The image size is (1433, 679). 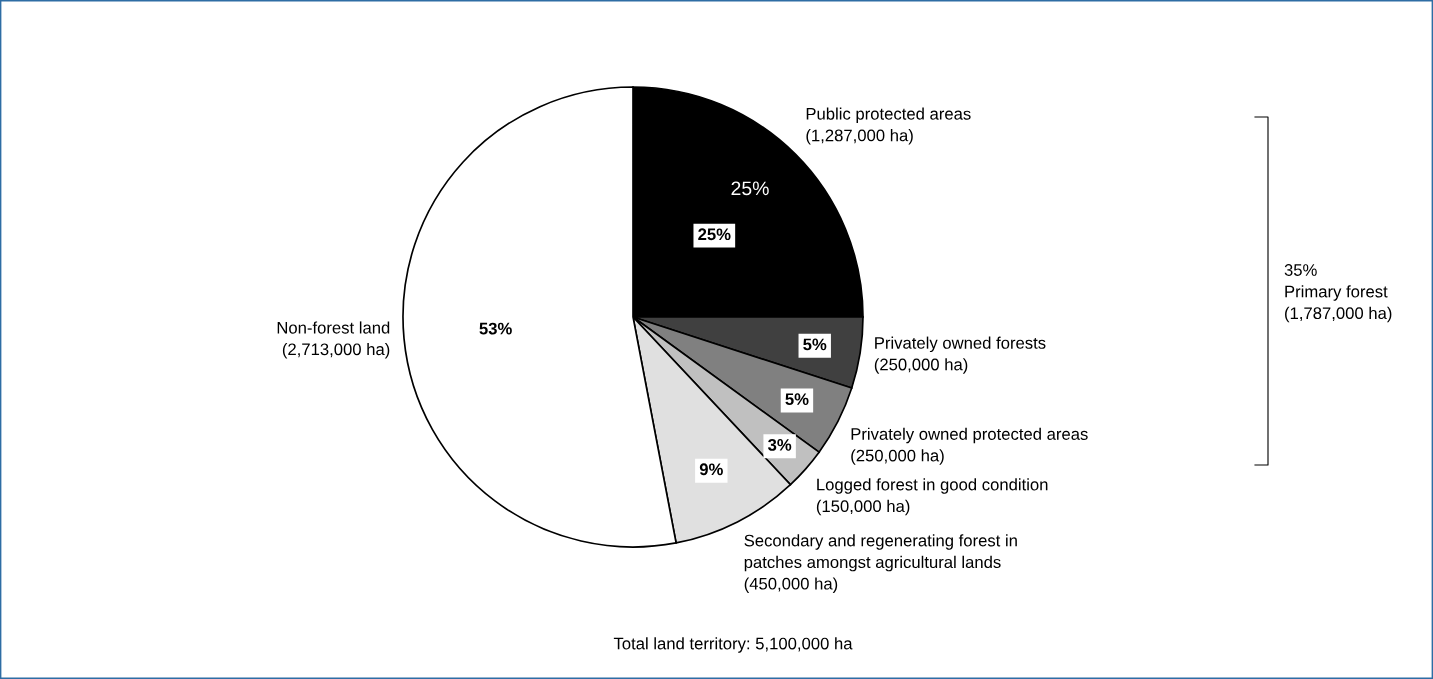 I want to click on text: 25%, so click(x=750, y=188).